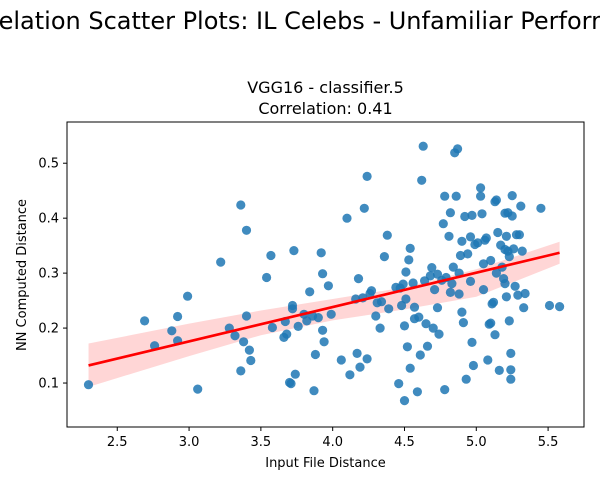 The image size is (600, 500). What do you see at coordinates (548, 442) in the screenshot?
I see `x-tick-label: 5.5` at bounding box center [548, 442].